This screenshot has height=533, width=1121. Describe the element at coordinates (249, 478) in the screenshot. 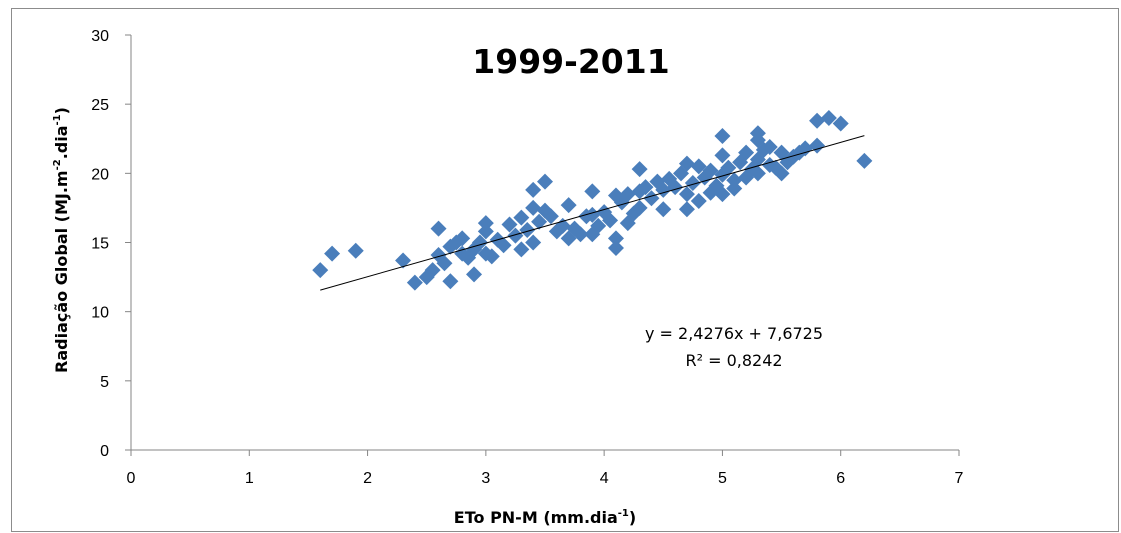

I see `x-tick-label: 1` at that location.